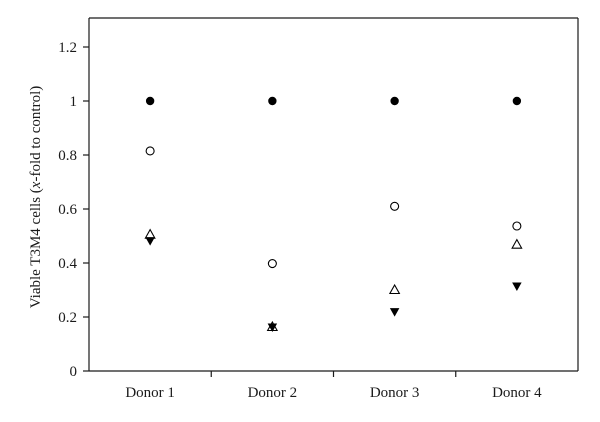 The image size is (600, 422). I want to click on y-tick-label: 0.2, so click(67, 318).